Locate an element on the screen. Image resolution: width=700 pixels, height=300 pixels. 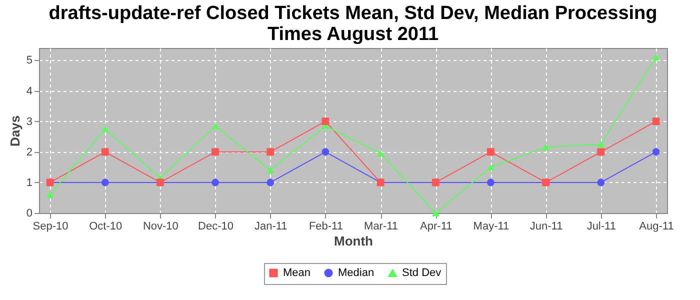
legend-label: Median is located at coordinates (356, 272).